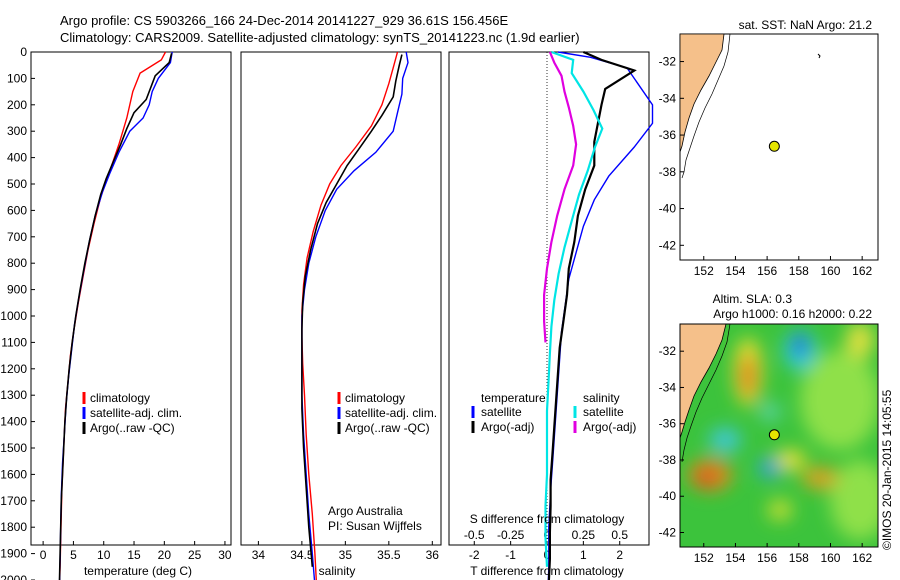  I want to click on y-tick-label: 1800, so click(13, 527).